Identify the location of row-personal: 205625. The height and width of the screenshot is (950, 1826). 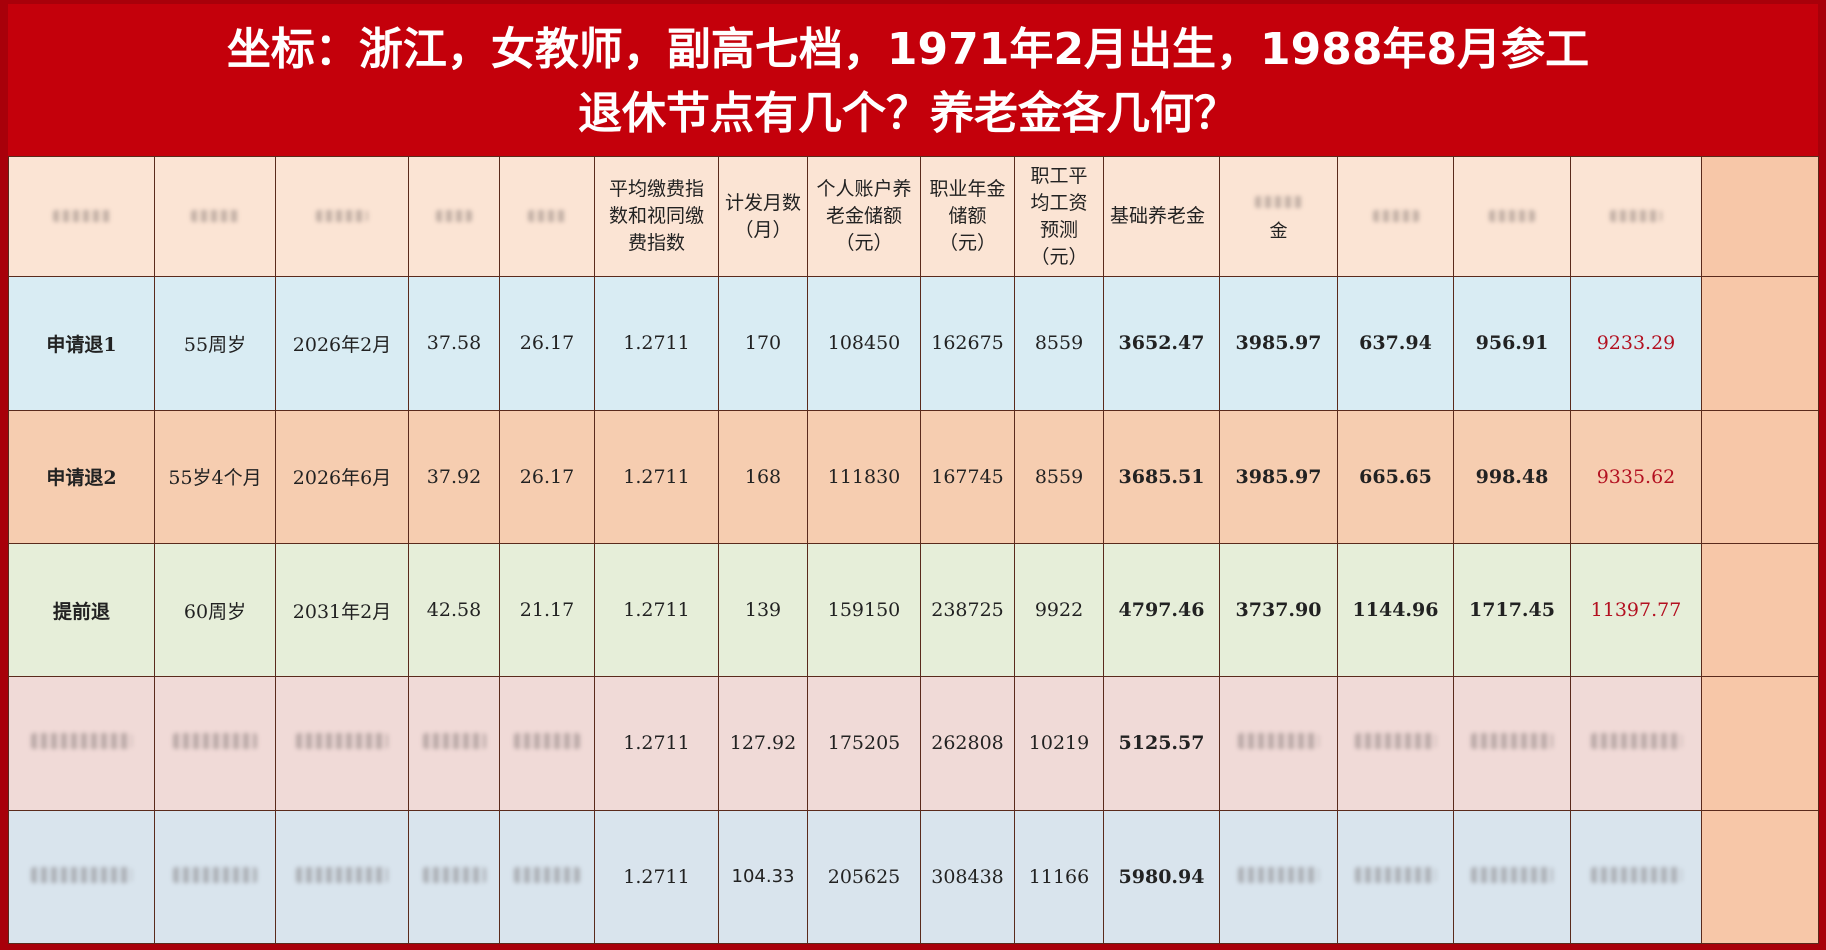
(864, 877).